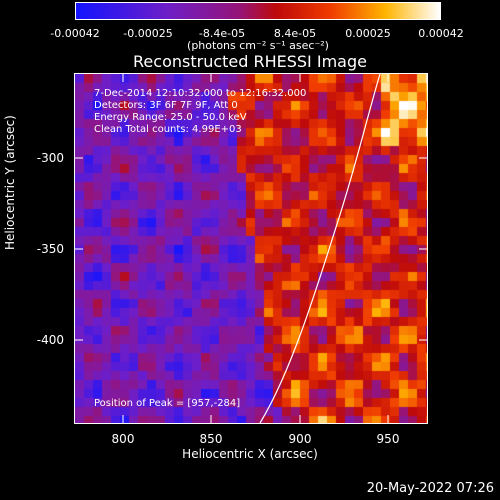 The width and height of the screenshot is (500, 500). What do you see at coordinates (167, 403) in the screenshot?
I see `peak-position-label: Position of Peak = [957,-284]` at bounding box center [167, 403].